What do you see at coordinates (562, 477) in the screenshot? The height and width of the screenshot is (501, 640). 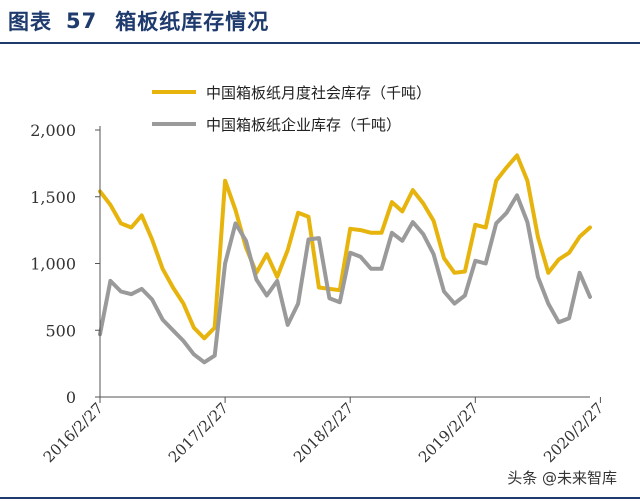 I see `watermark: 头条 @未来智库` at bounding box center [562, 477].